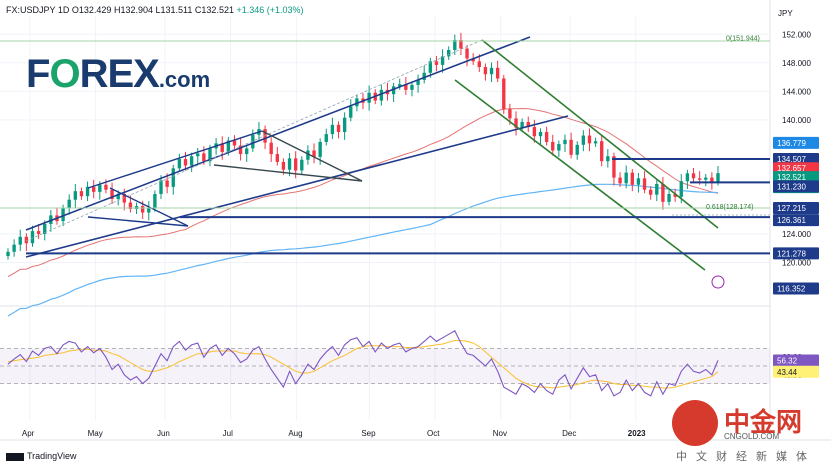 The width and height of the screenshot is (831, 470). I want to click on symbol-name: FX:USDJPY, so click(31, 10).